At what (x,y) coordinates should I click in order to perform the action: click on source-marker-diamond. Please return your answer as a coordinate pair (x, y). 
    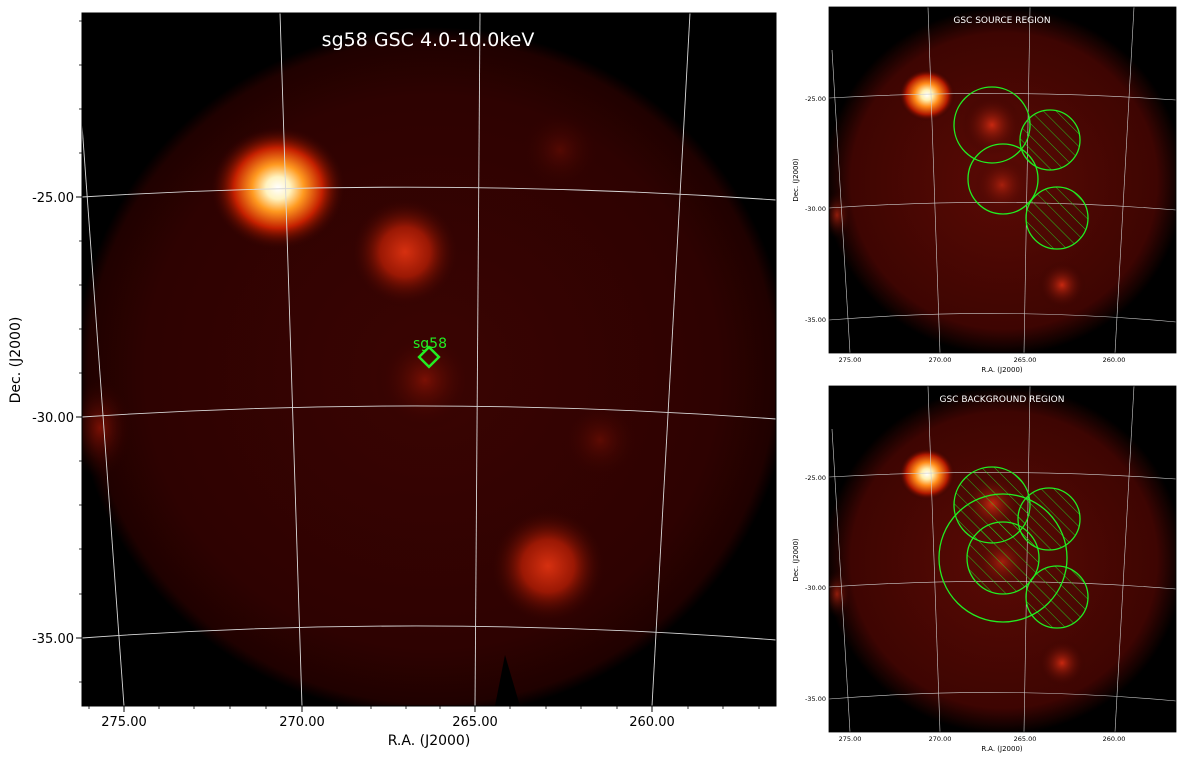
    Looking at the image, I should click on (429, 357).